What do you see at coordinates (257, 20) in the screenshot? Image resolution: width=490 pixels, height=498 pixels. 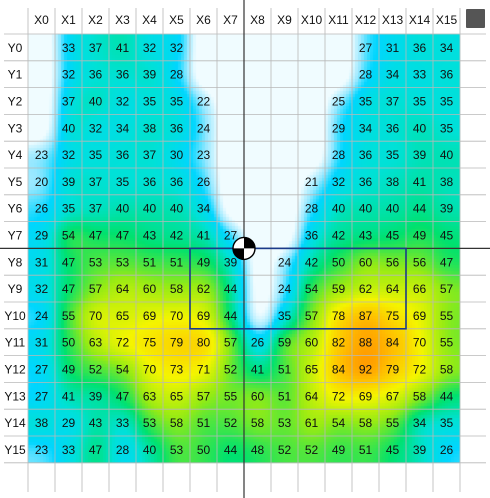 I see `column-header-x8: X8` at bounding box center [257, 20].